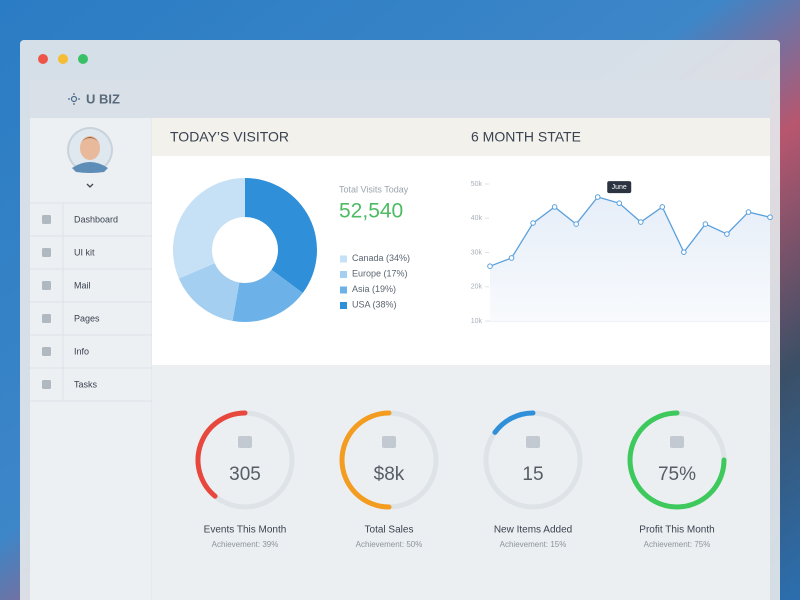 Image resolution: width=800 pixels, height=600 pixels. I want to click on avatar, so click(90, 150).